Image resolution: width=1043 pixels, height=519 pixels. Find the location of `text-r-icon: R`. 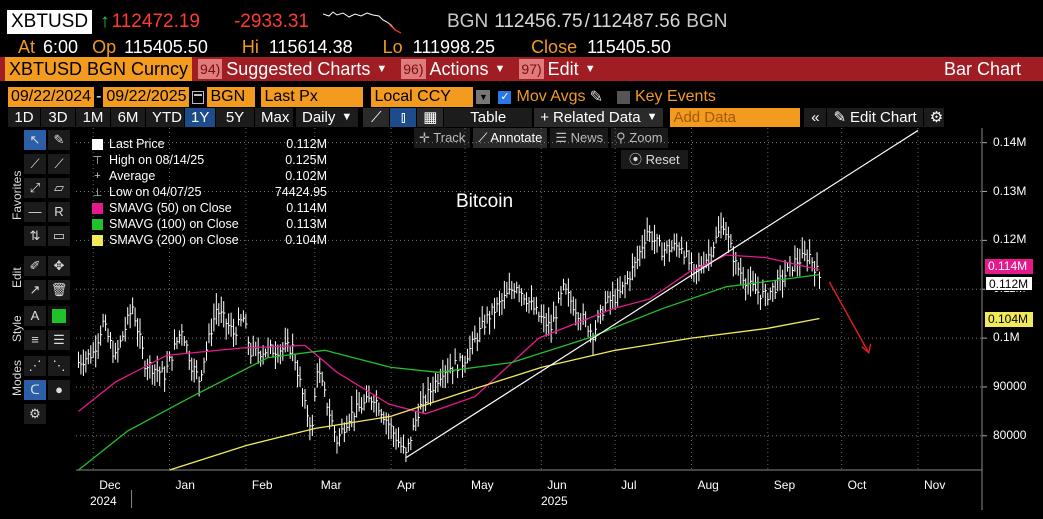

text-r-icon: R is located at coordinates (59, 212).